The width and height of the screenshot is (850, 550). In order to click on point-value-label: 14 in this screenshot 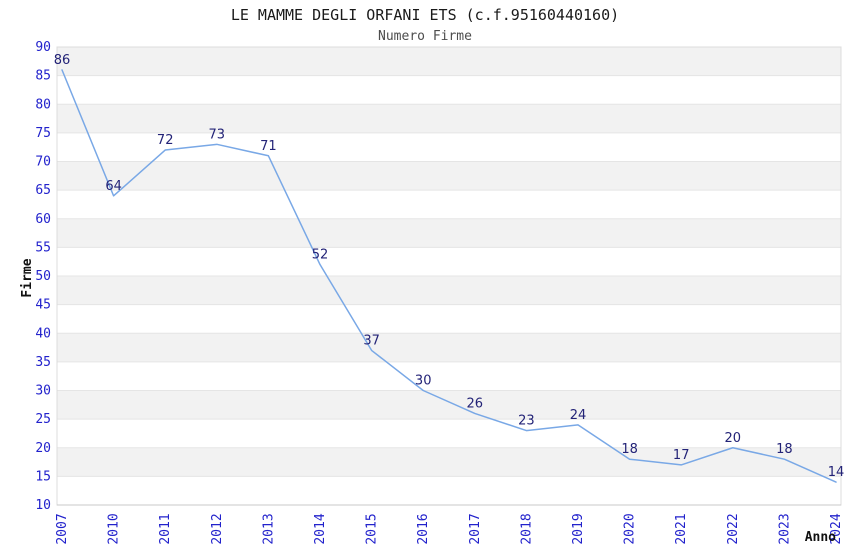, I will do `click(836, 472)`.